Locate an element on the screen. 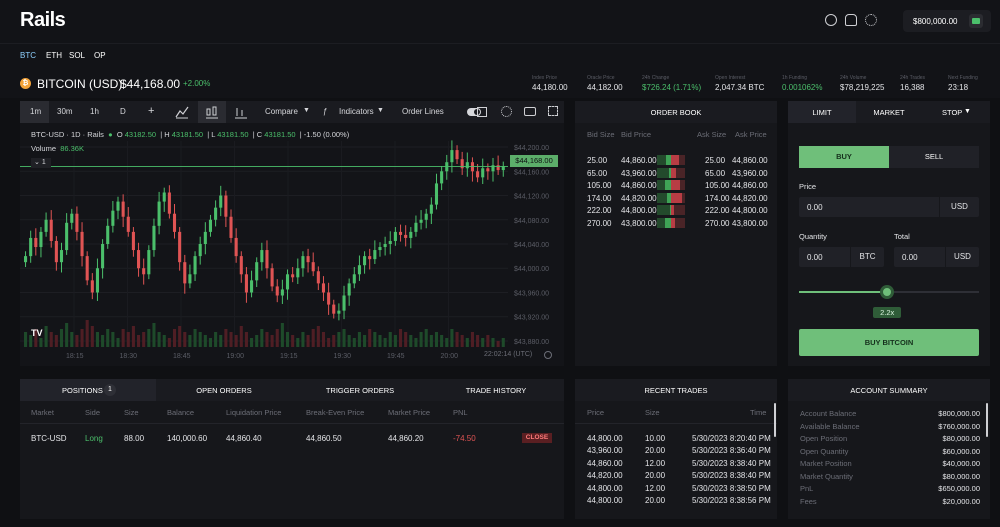 The height and width of the screenshot is (527, 1000). leverage-label: 2.2x is located at coordinates (887, 312).